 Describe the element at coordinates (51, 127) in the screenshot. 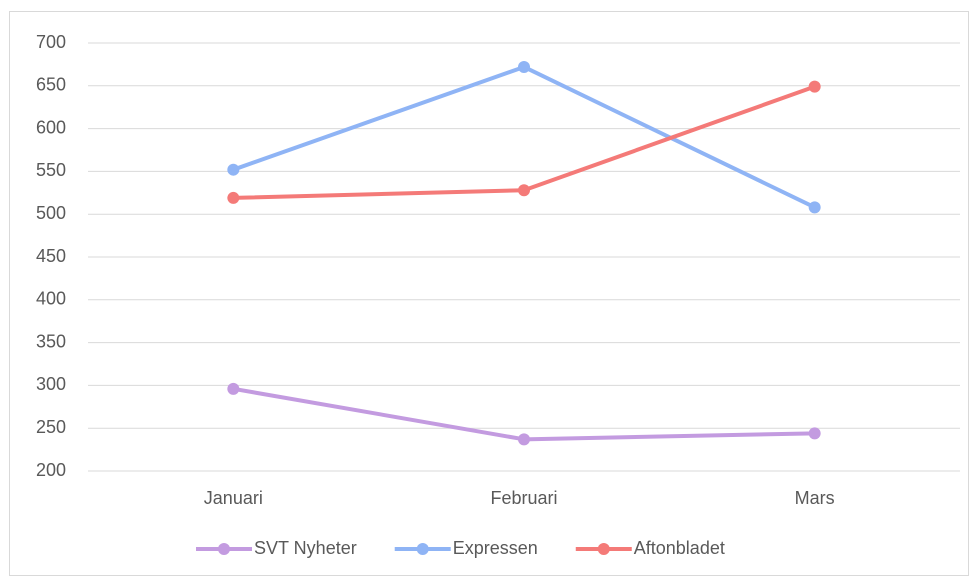

I see `y-tick-label: 600` at that location.